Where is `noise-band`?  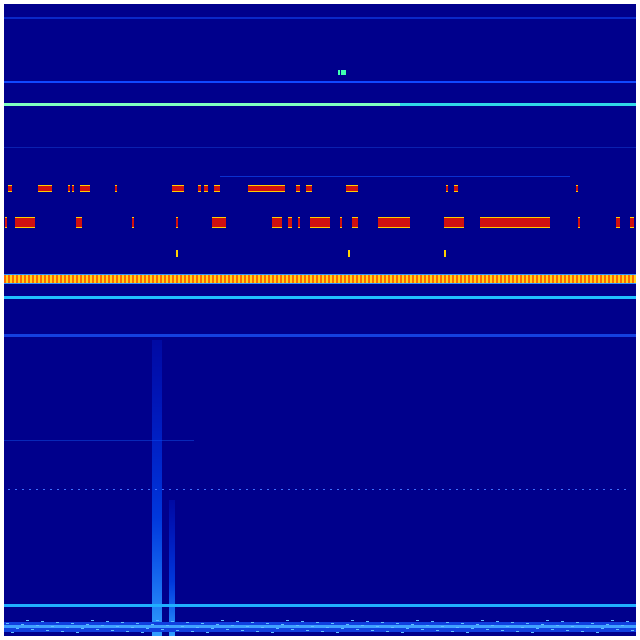
noise-band is located at coordinates (320, 626).